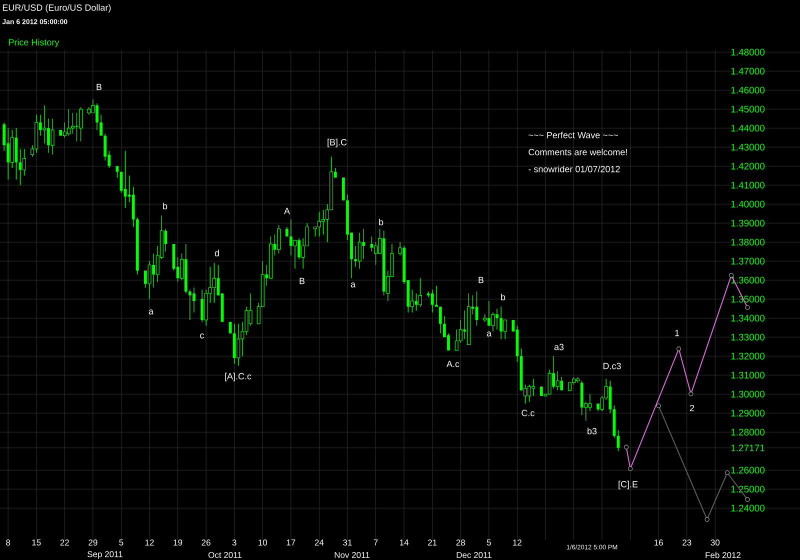 This screenshot has height=560, width=800. Describe the element at coordinates (56, 8) in the screenshot. I see `chart-title: EUR/USD (Euro/US Dollar)` at that location.